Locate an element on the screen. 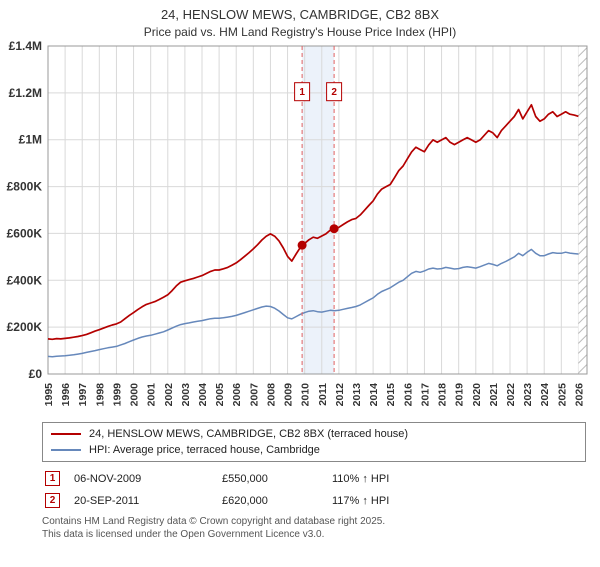  x-axis-tick: 2026 is located at coordinates (579, 395).